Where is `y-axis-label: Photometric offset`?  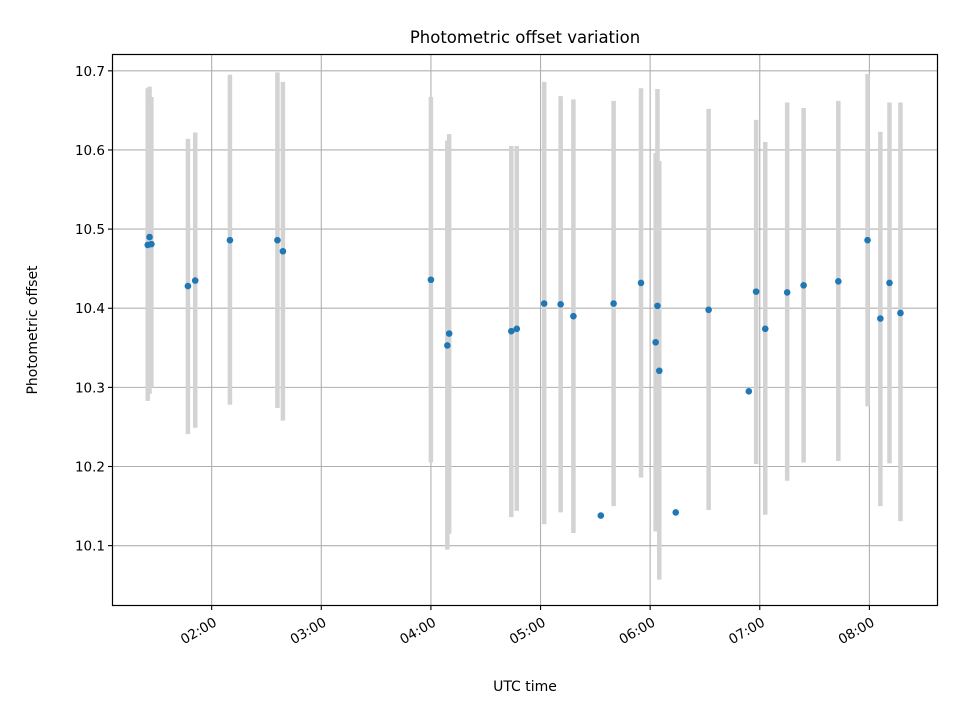
y-axis-label: Photometric offset is located at coordinates (33, 330).